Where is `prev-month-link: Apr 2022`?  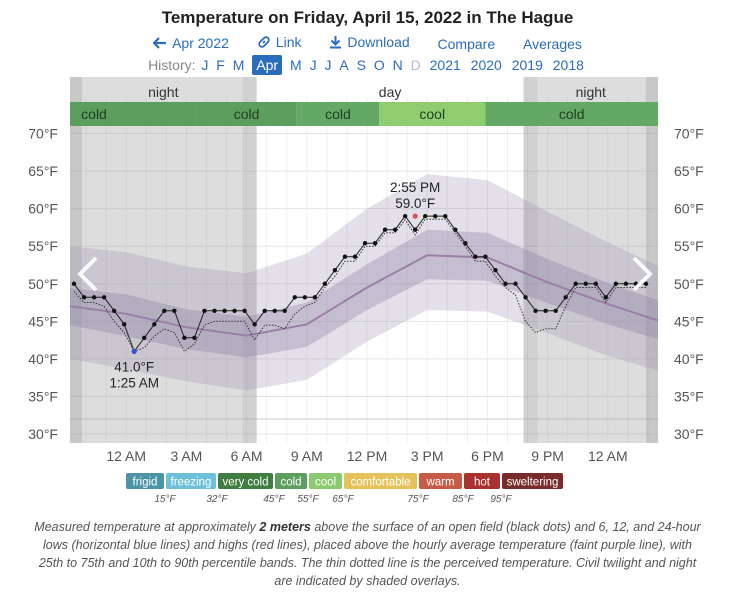
prev-month-link: Apr 2022 is located at coordinates (191, 43).